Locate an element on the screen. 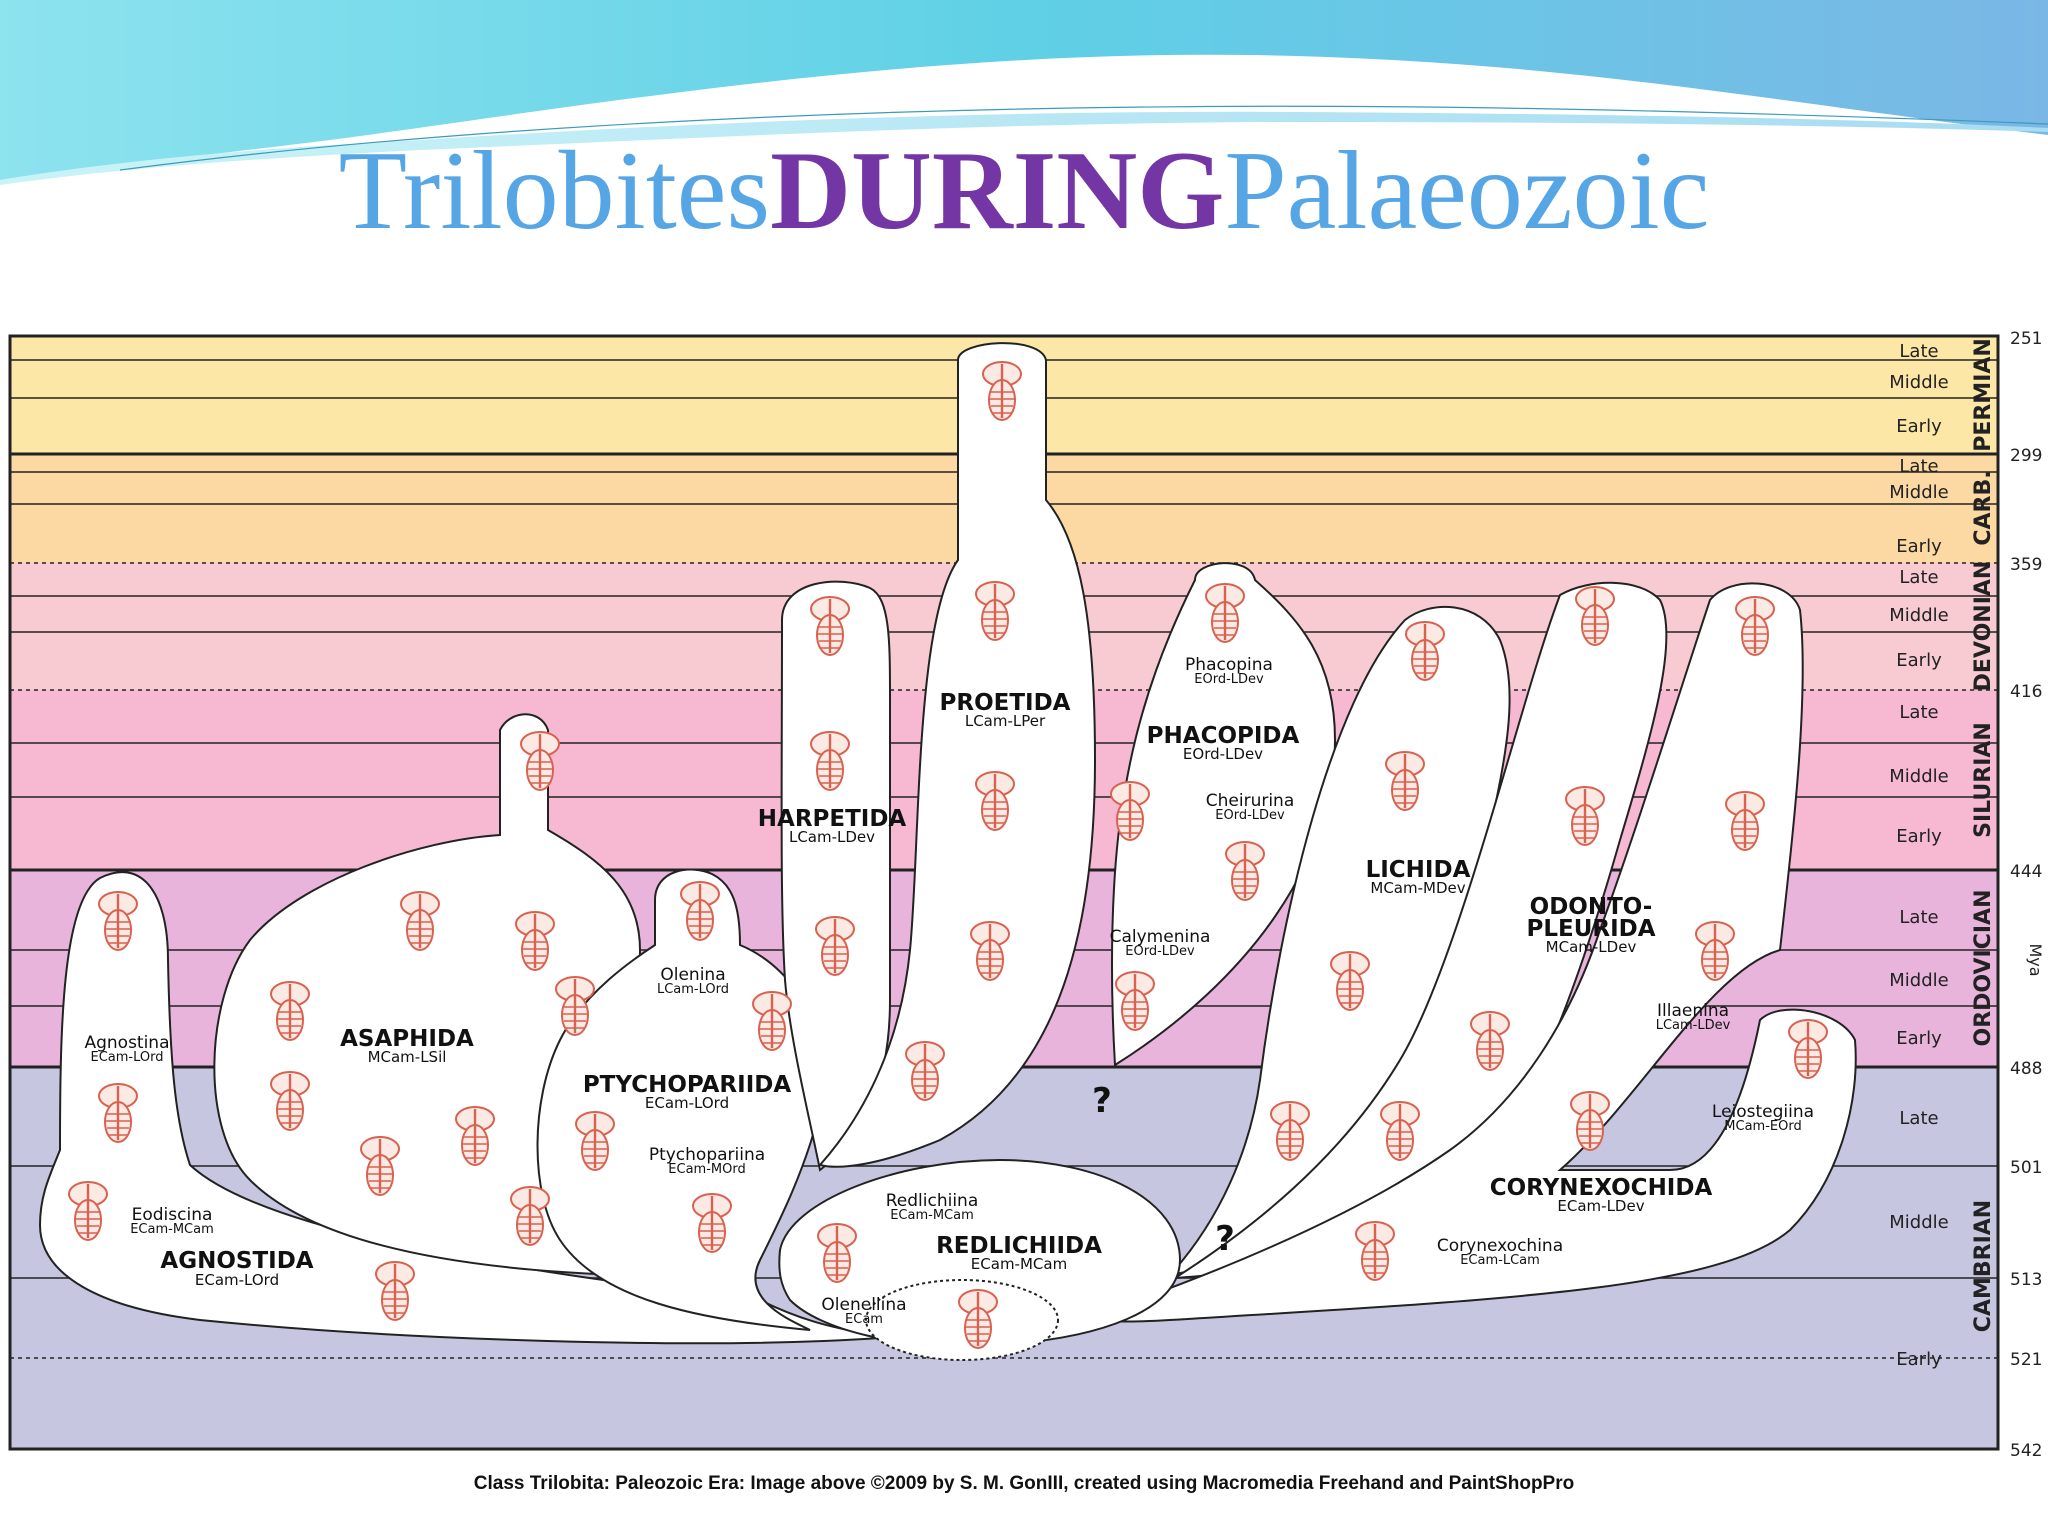 Image resolution: width=2048 pixels, height=1536 pixels. order-asaphida-range: MCam-LSil is located at coordinates (407, 1057).